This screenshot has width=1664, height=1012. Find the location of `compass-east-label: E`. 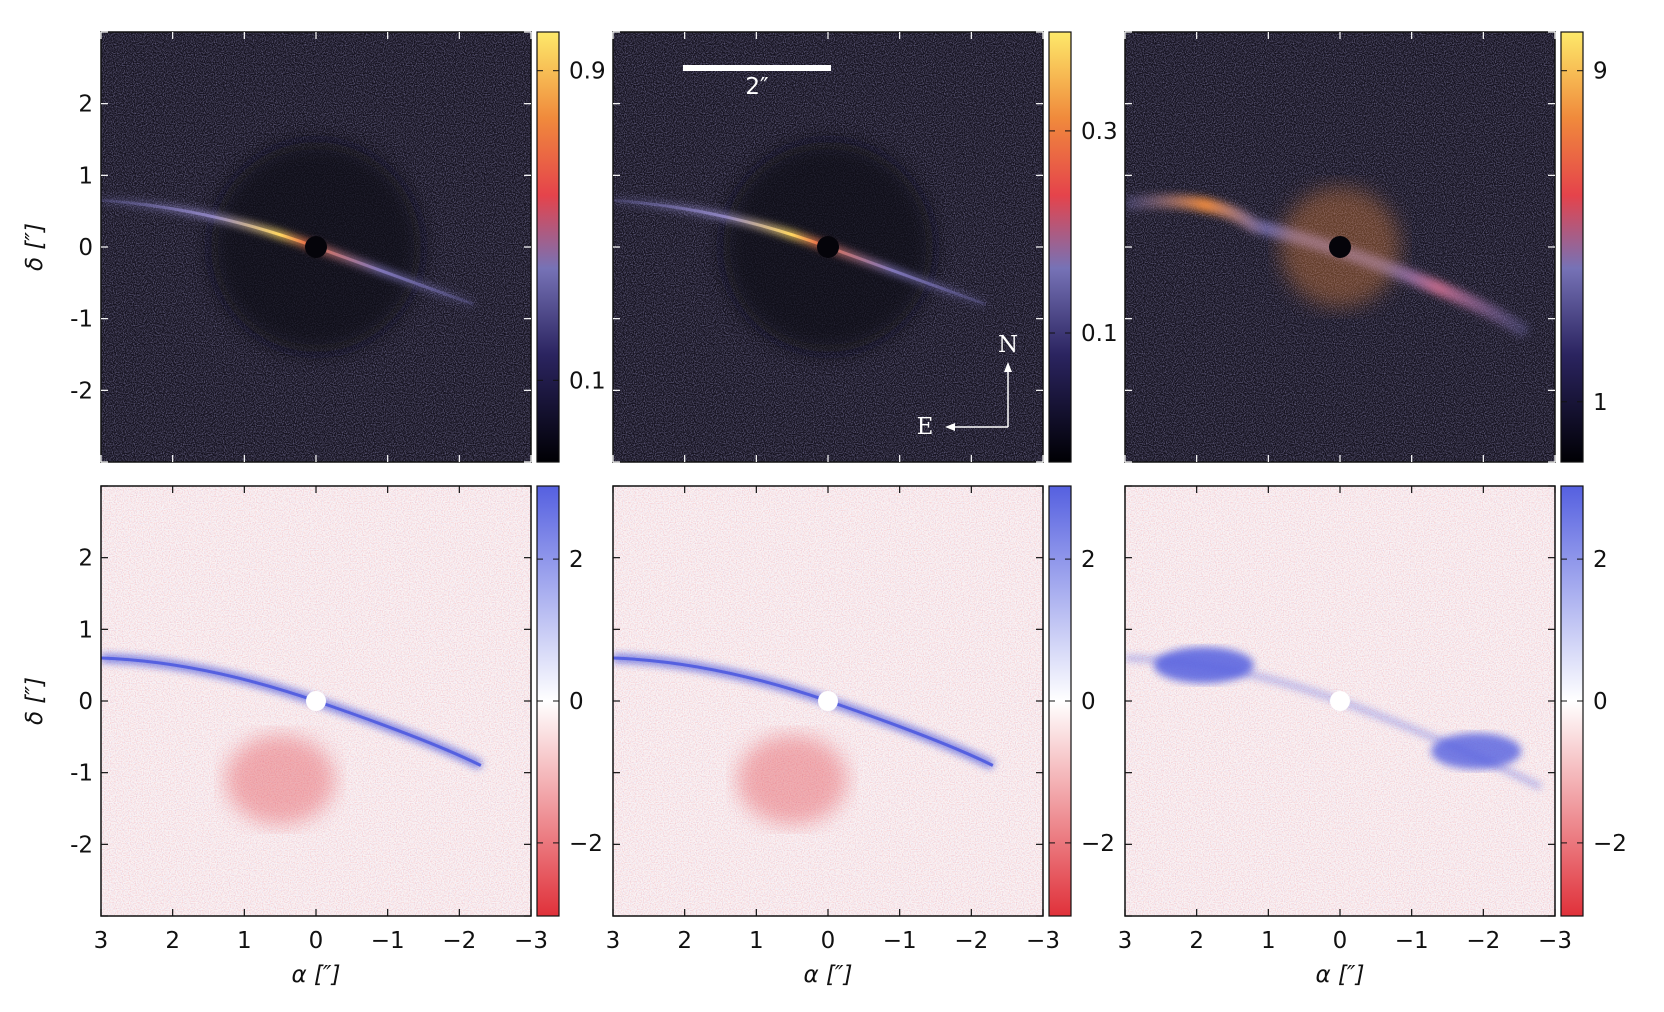

compass-east-label: E is located at coordinates (925, 427).